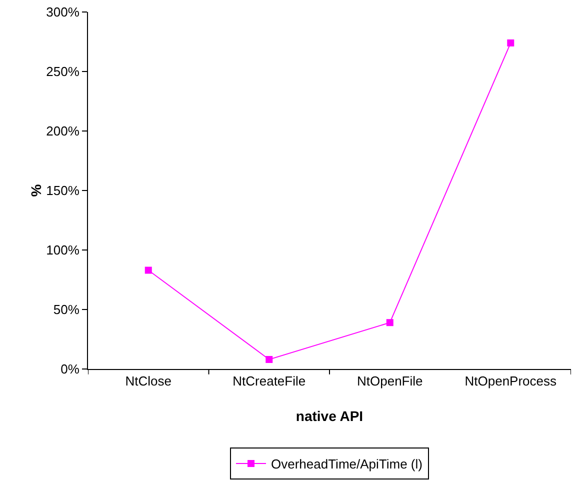 This screenshot has height=487, width=579. What do you see at coordinates (63, 12) in the screenshot?
I see `y-tick-label: 300%` at bounding box center [63, 12].